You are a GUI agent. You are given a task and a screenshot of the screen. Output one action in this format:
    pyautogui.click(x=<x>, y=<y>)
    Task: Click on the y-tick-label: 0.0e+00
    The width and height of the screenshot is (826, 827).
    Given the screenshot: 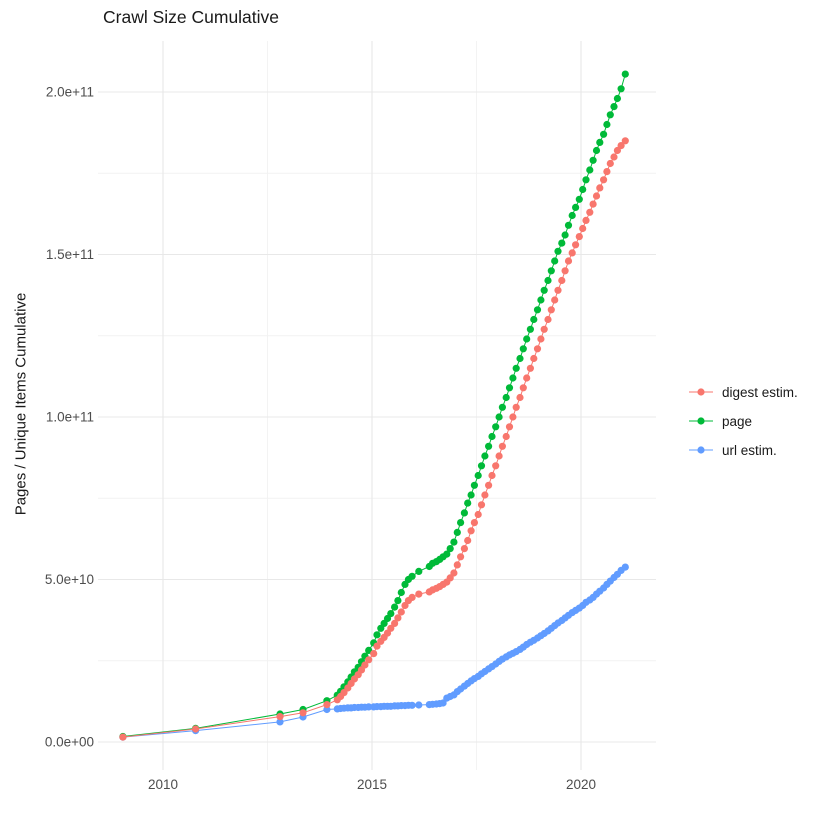 What is the action you would take?
    pyautogui.click(x=69, y=742)
    